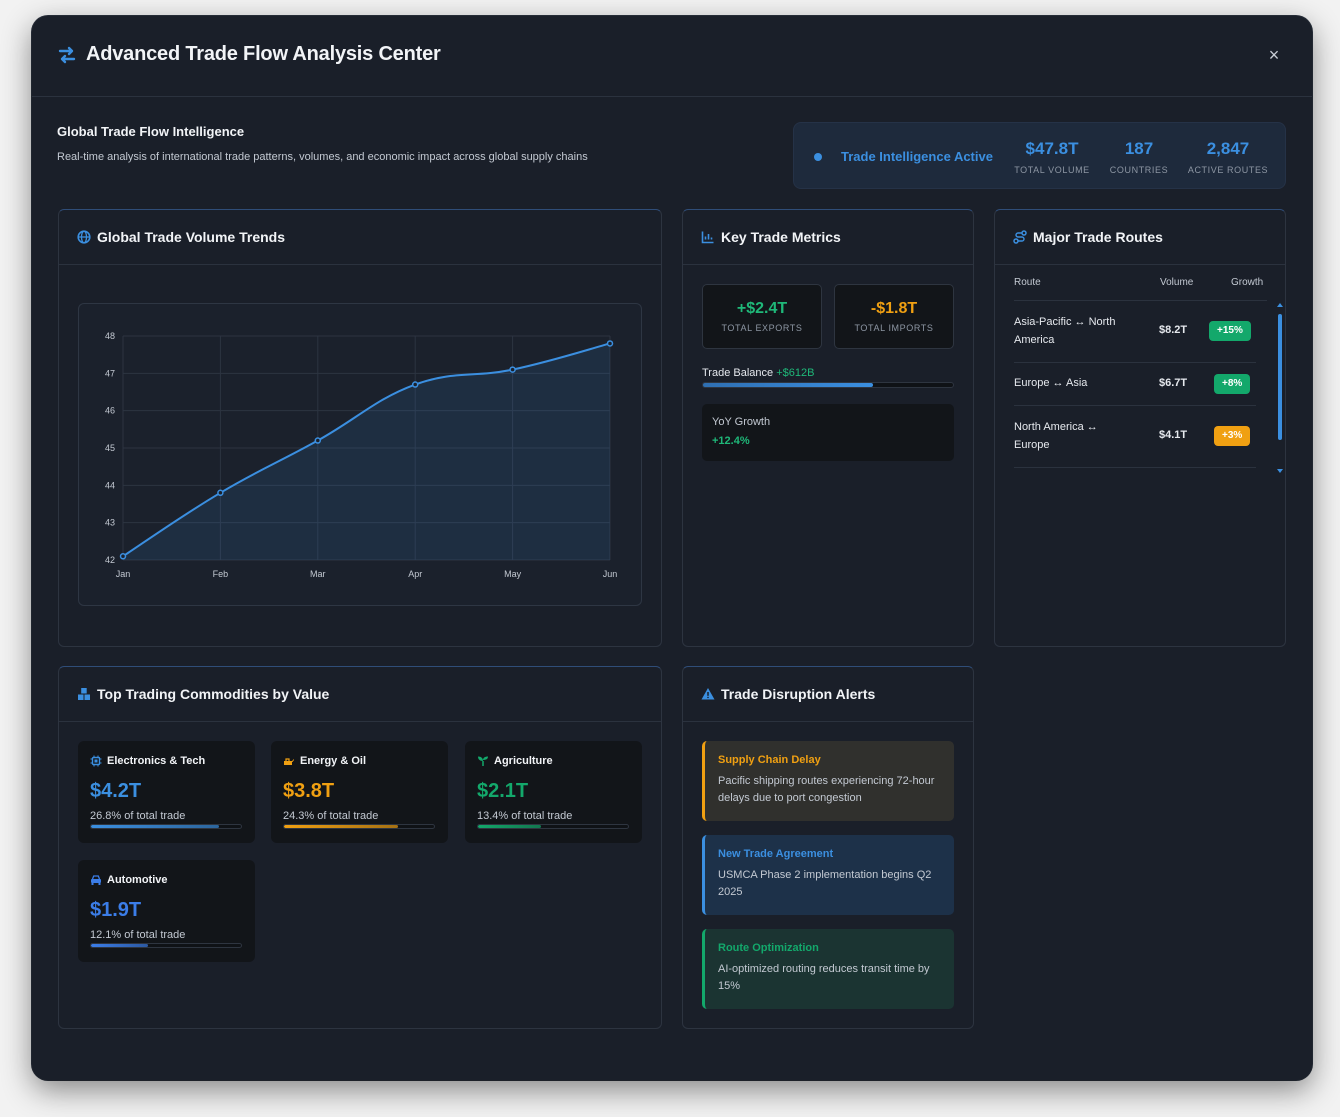 Image resolution: width=1340 pixels, height=1117 pixels. I want to click on route-volume: $4.1T, so click(1173, 435).